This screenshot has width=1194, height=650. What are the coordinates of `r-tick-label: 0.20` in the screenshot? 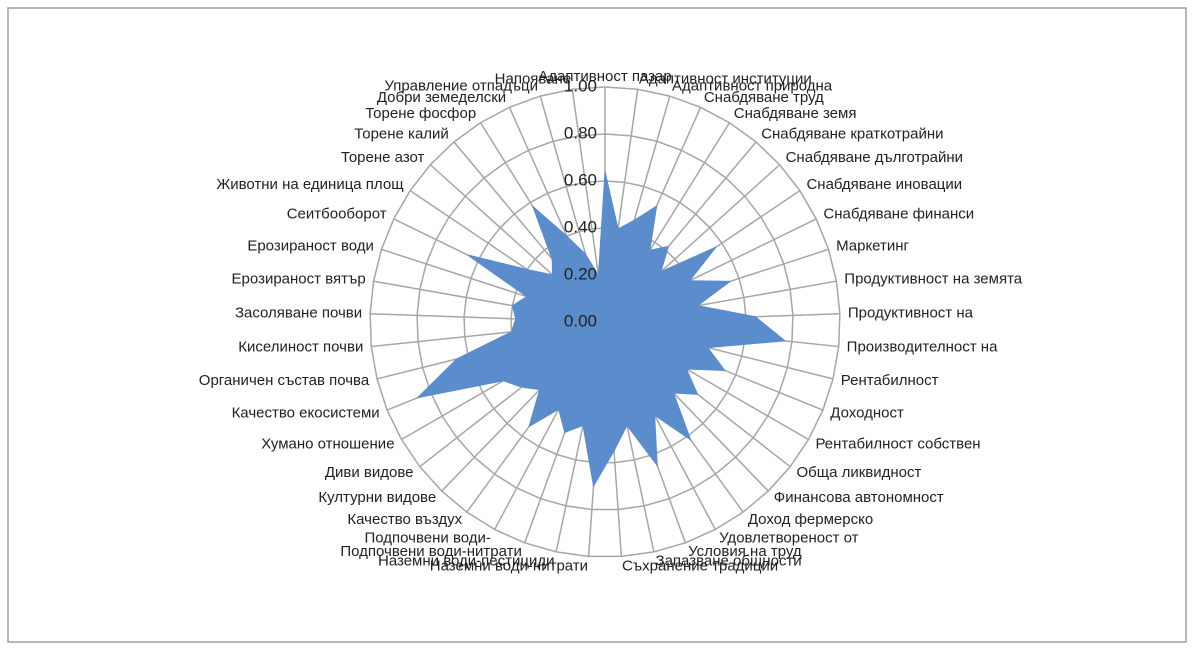 It's located at (580, 273).